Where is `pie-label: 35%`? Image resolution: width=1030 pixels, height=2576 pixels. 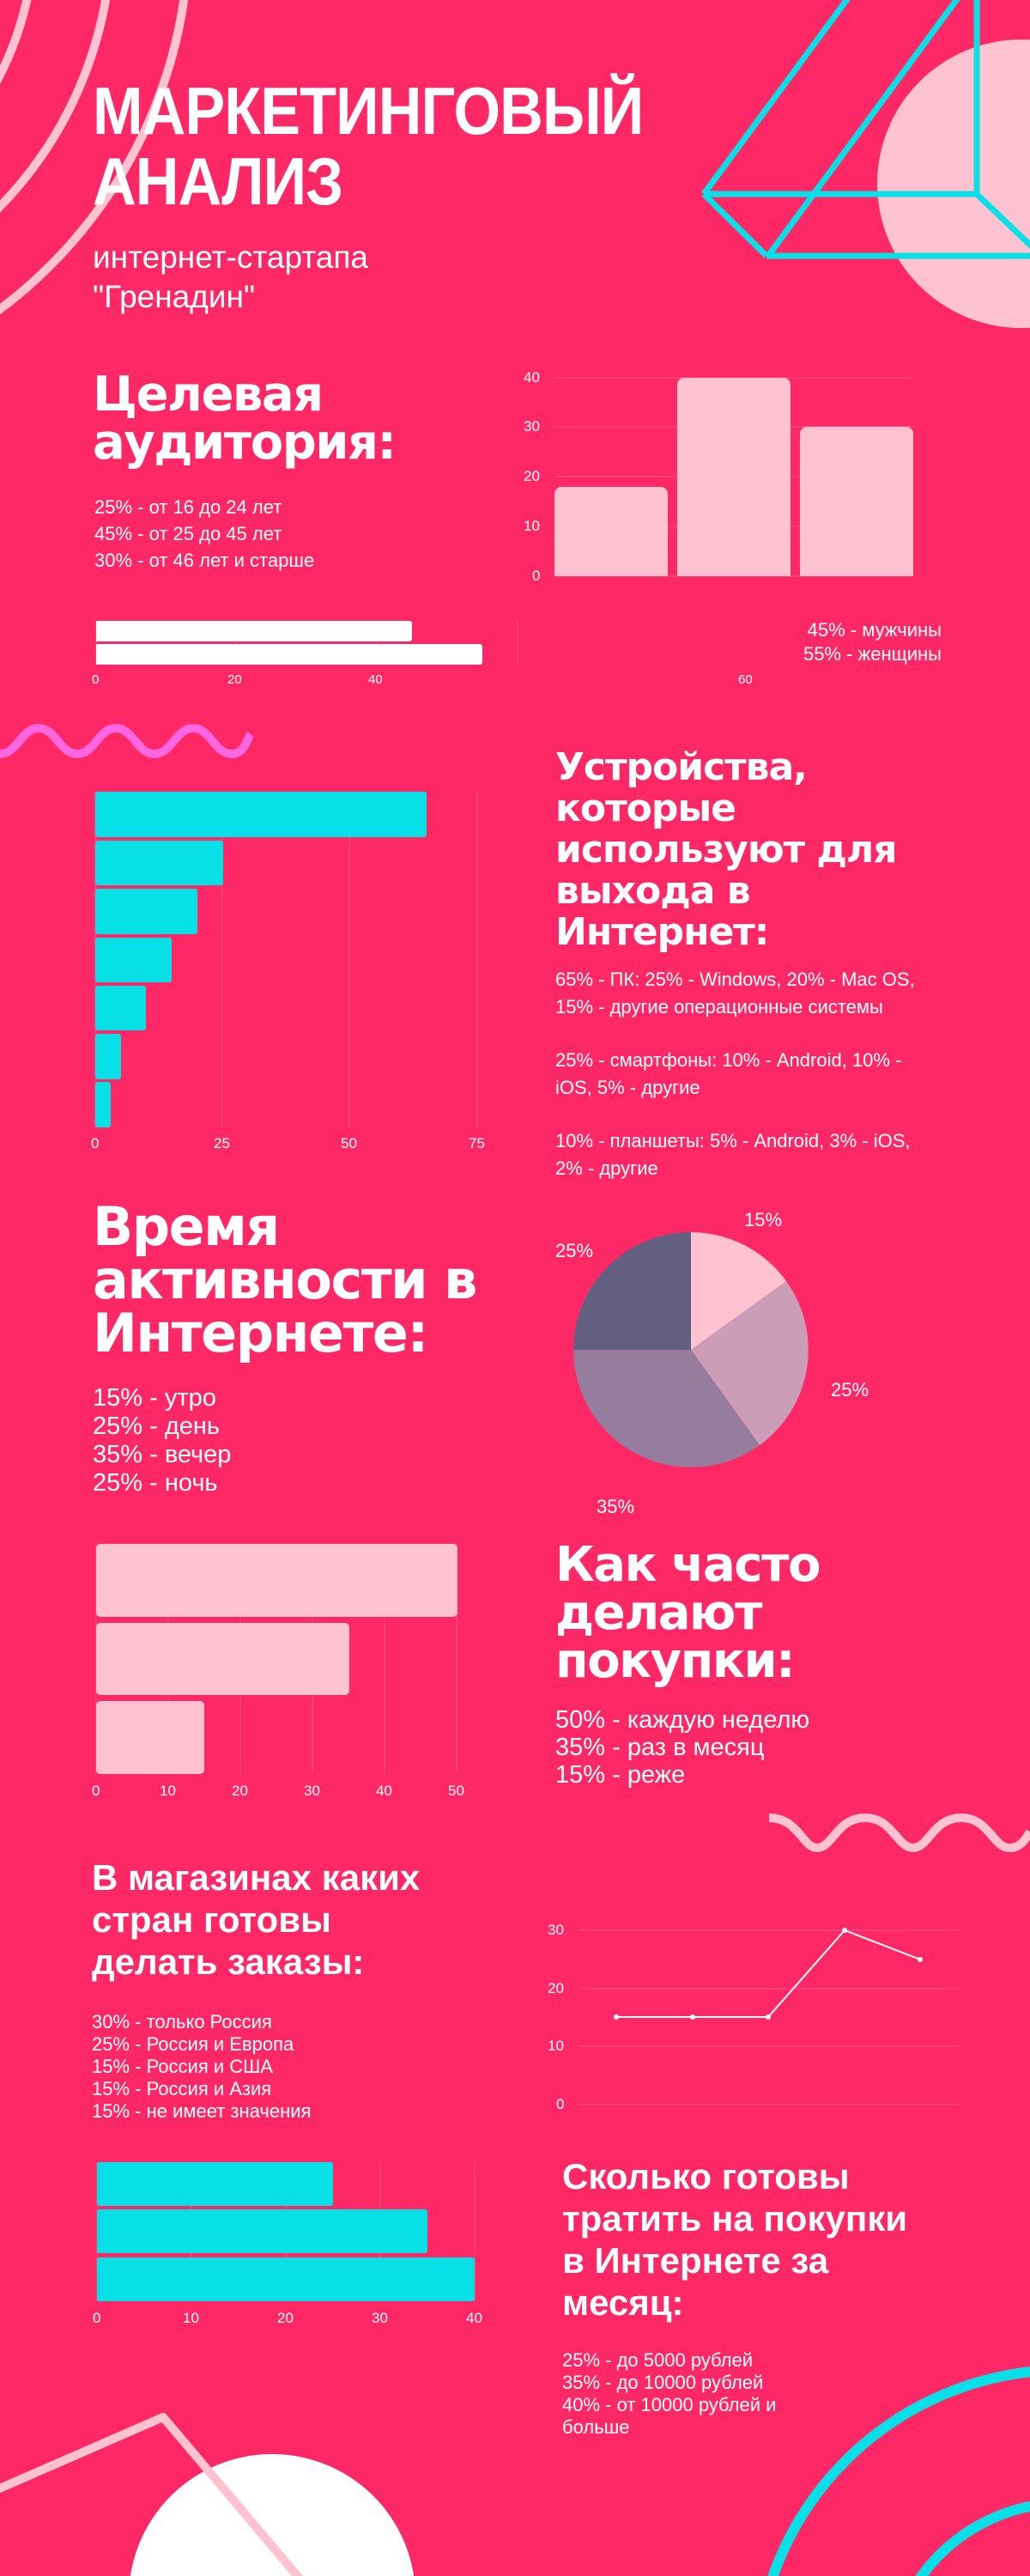 pie-label: 35% is located at coordinates (616, 1506).